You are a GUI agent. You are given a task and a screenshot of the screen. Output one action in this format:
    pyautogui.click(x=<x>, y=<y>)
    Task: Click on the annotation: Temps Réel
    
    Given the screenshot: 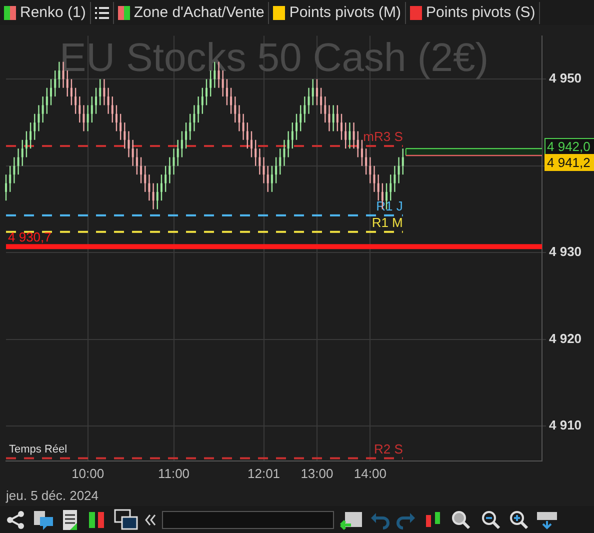 What is the action you would take?
    pyautogui.click(x=38, y=449)
    